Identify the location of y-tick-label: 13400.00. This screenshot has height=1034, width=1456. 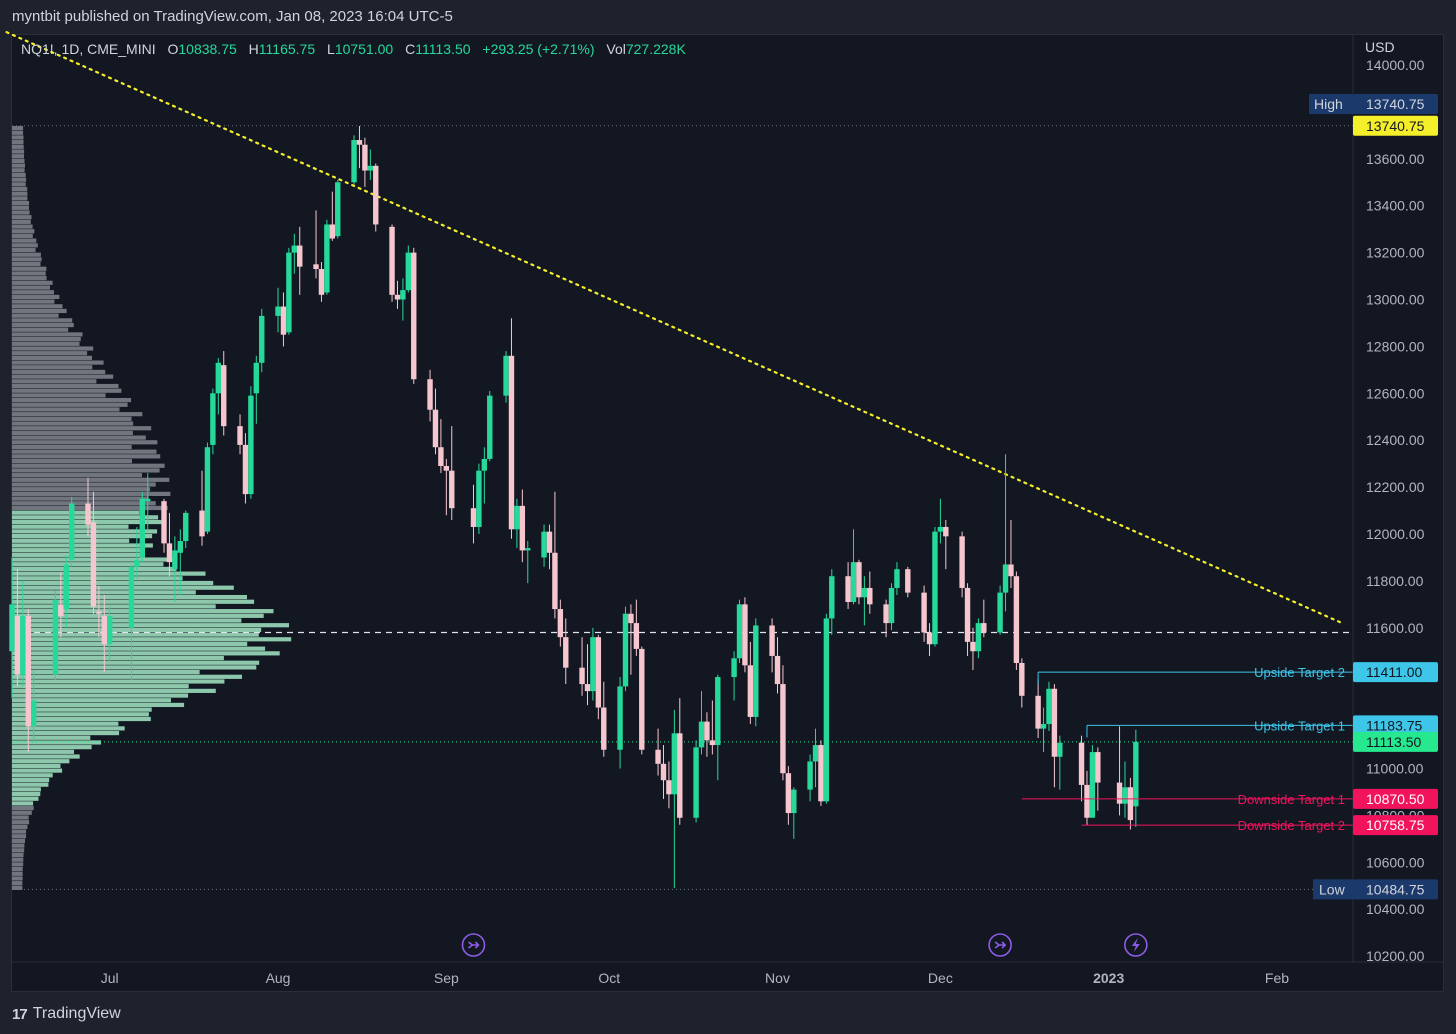
(1395, 206).